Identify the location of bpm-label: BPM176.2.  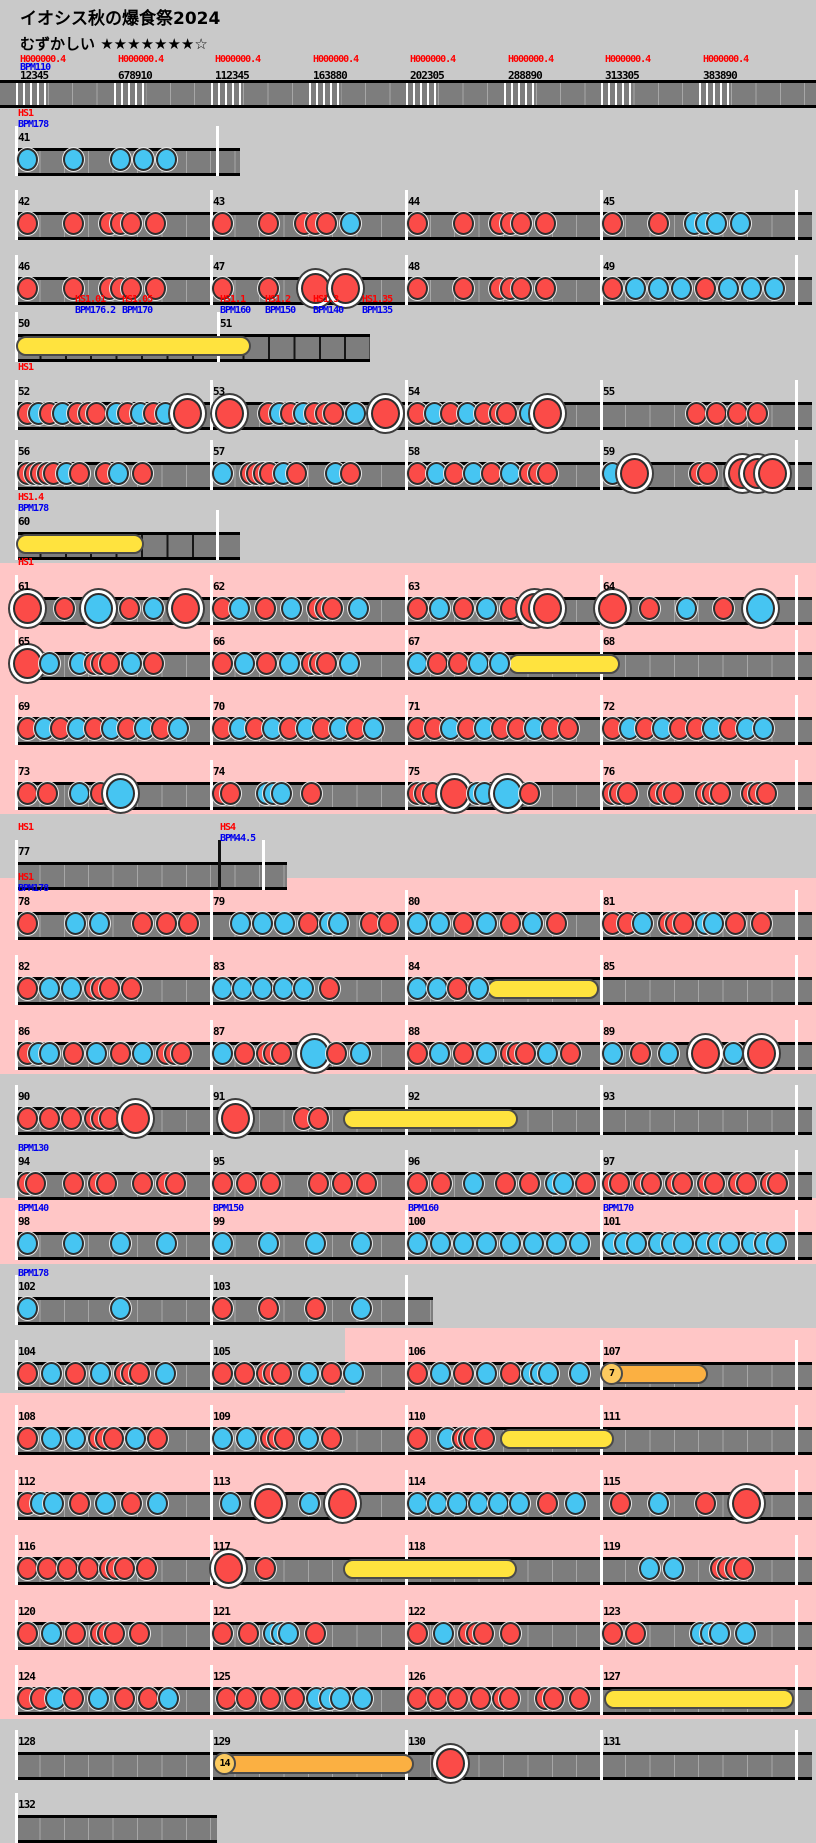
(95, 310).